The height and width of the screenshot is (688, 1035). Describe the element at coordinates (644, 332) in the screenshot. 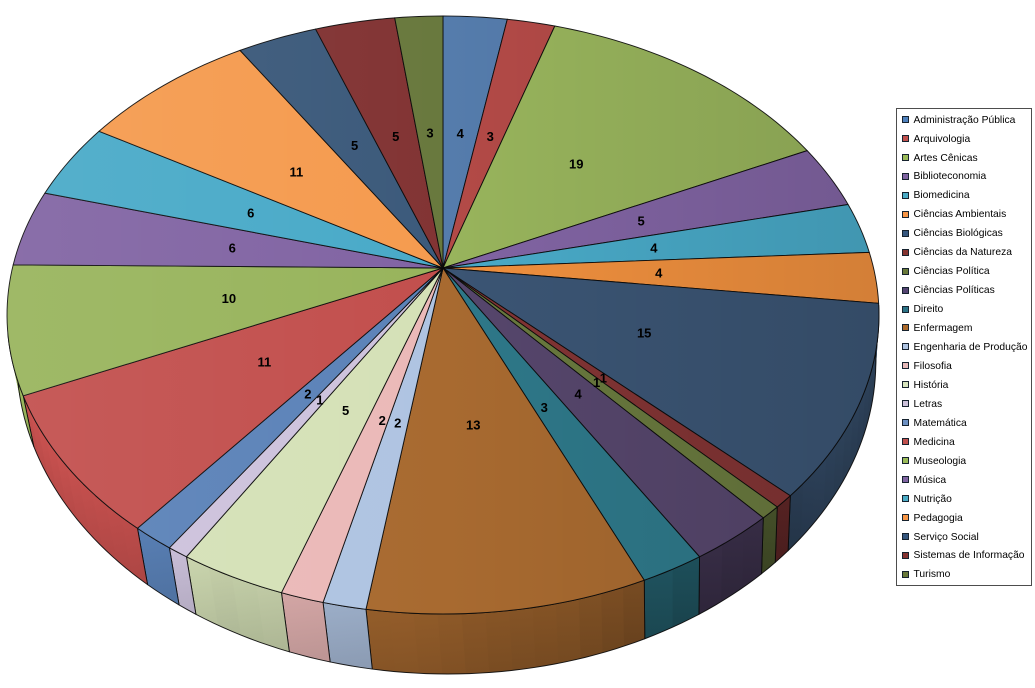

I see `svg-text: 15` at that location.